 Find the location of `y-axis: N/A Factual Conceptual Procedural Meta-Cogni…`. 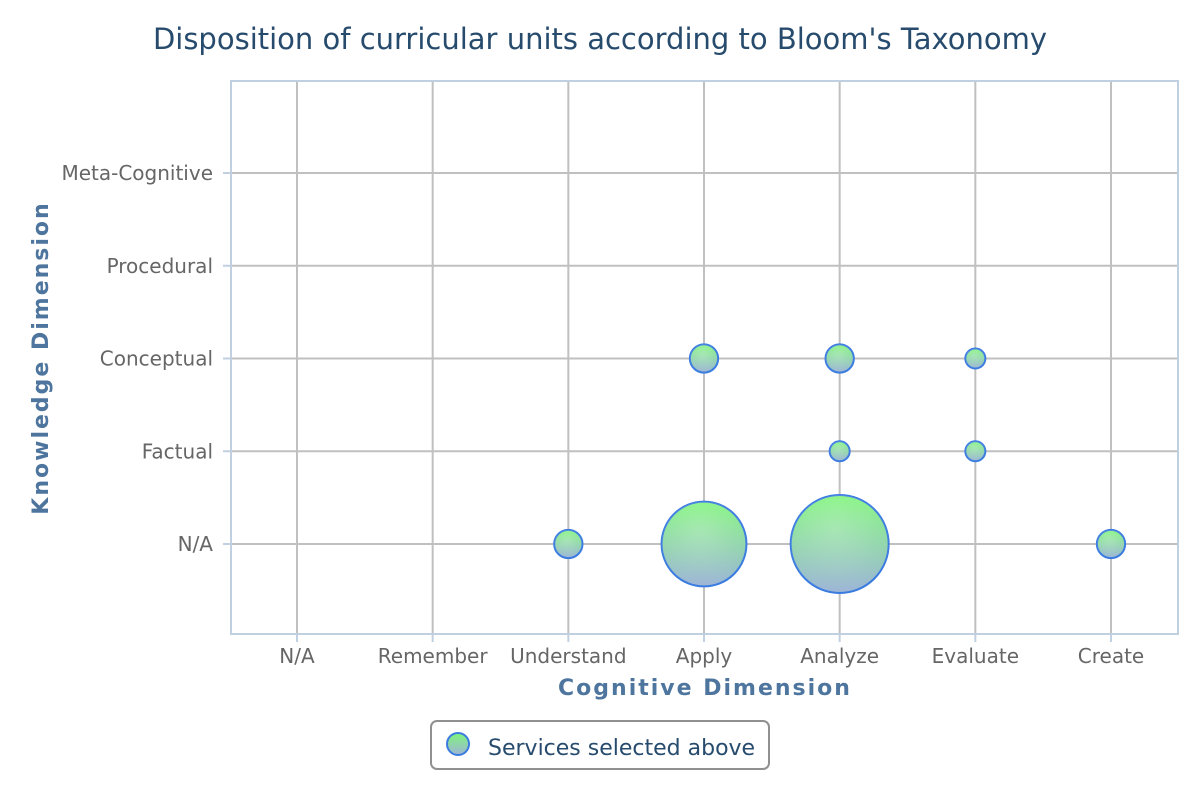

y-axis: N/A Factual Conceptual Procedural Meta-Cogni… is located at coordinates (146, 358).